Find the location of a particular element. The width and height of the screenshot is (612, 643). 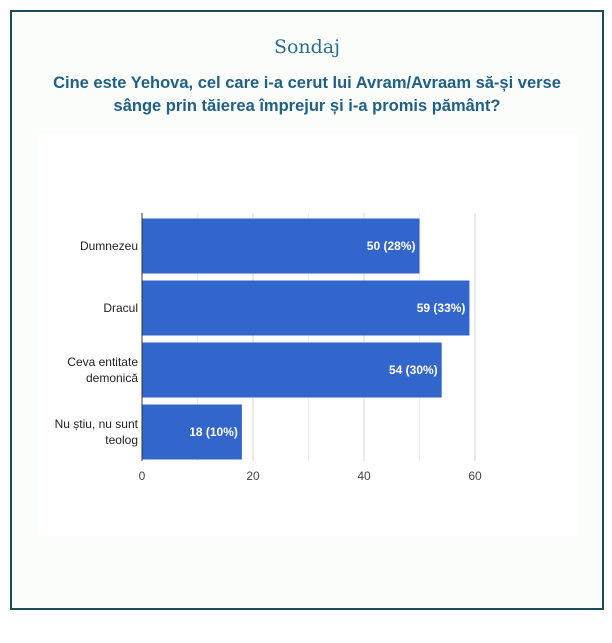

category-label: Dumnezeu is located at coordinates (109, 246).